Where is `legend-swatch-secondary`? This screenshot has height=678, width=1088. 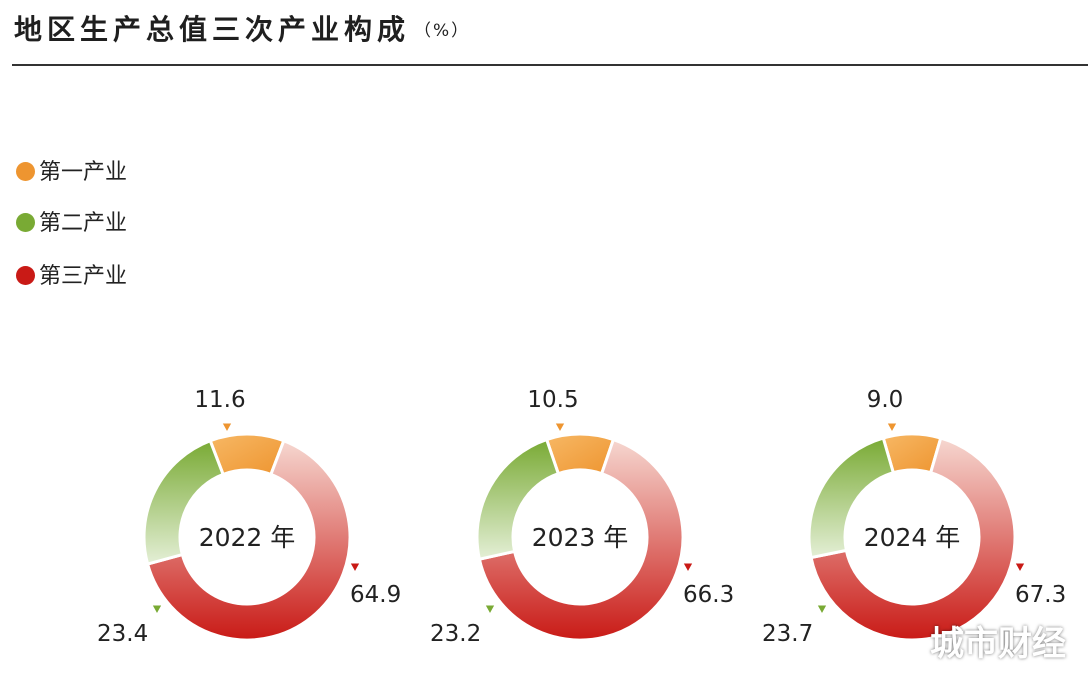
legend-swatch-secondary is located at coordinates (25, 222).